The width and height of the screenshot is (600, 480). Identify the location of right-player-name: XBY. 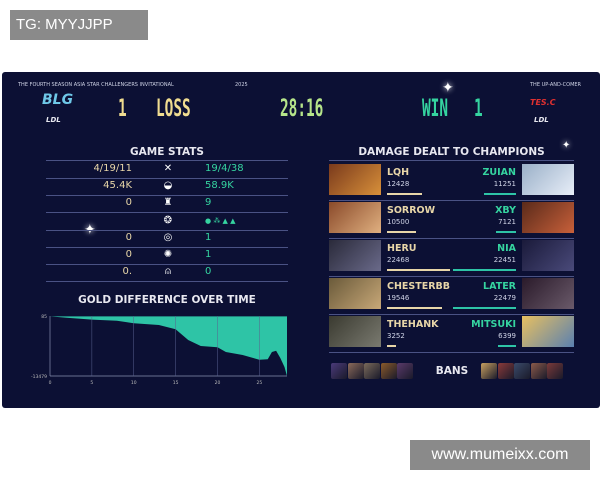
(505, 210).